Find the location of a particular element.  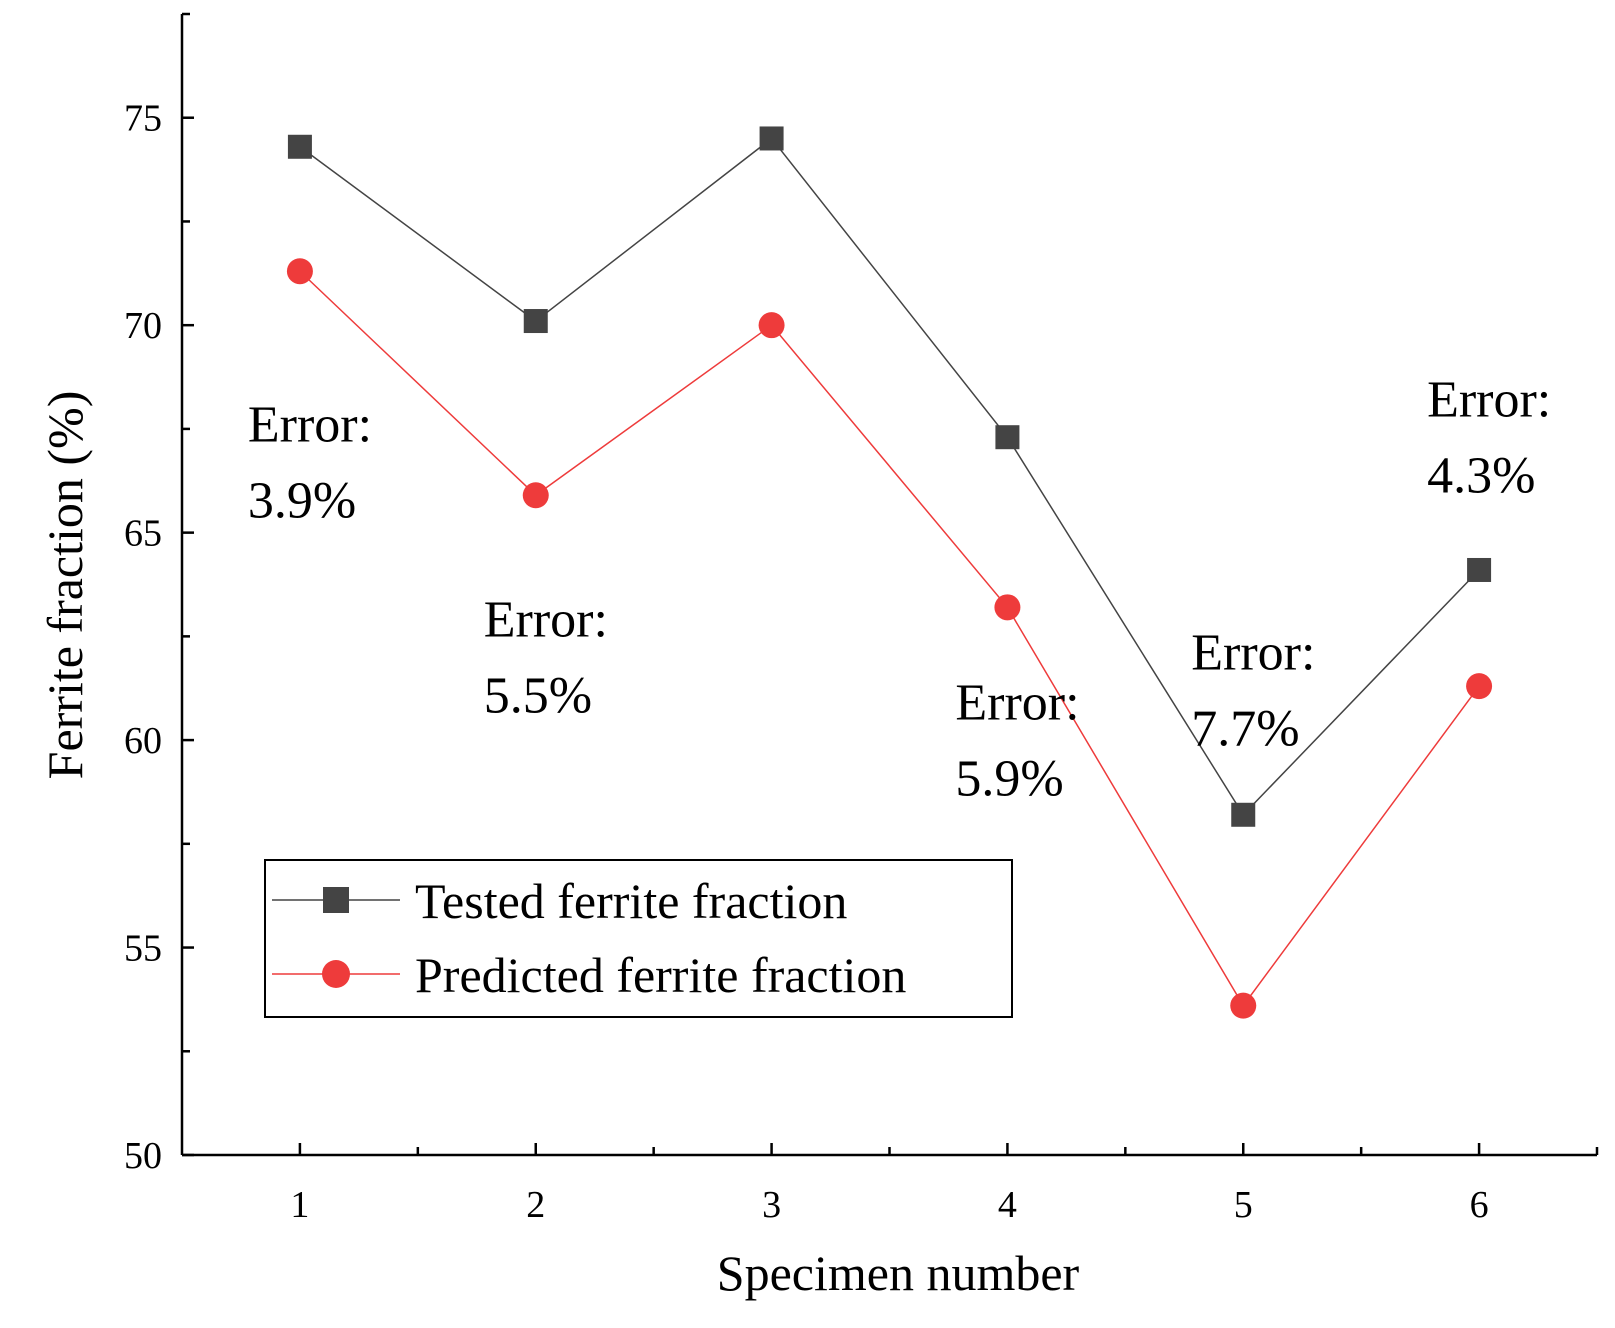

y-axis-label: Ferrite fraction (%) is located at coordinates (65, 585).